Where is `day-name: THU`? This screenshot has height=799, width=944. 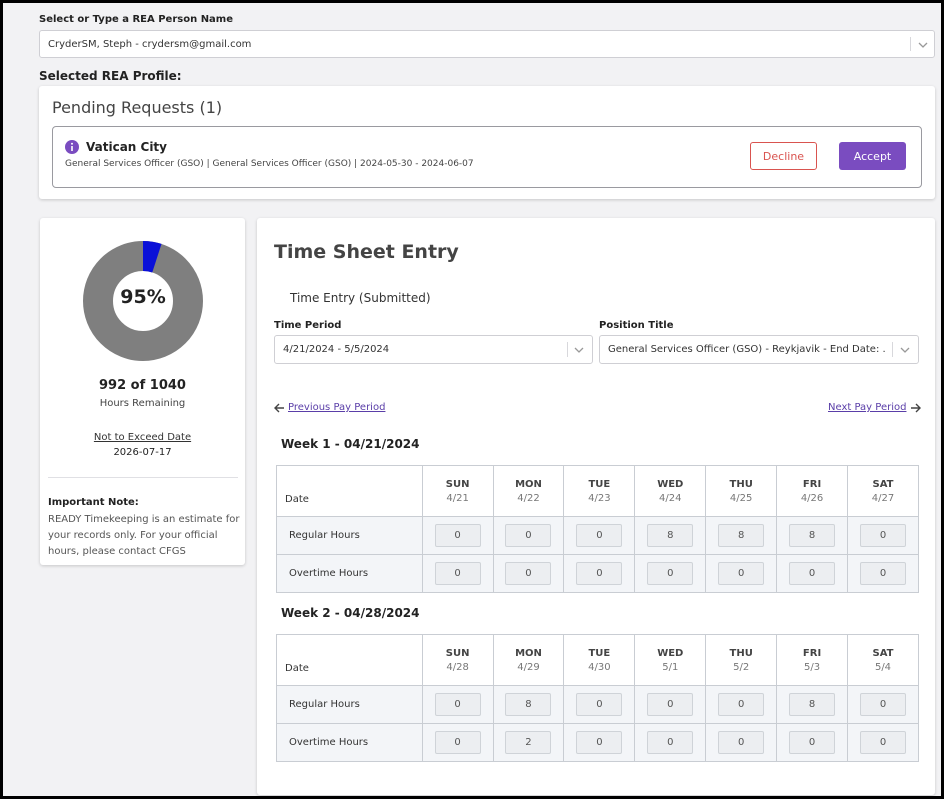
day-name: THU is located at coordinates (741, 653).